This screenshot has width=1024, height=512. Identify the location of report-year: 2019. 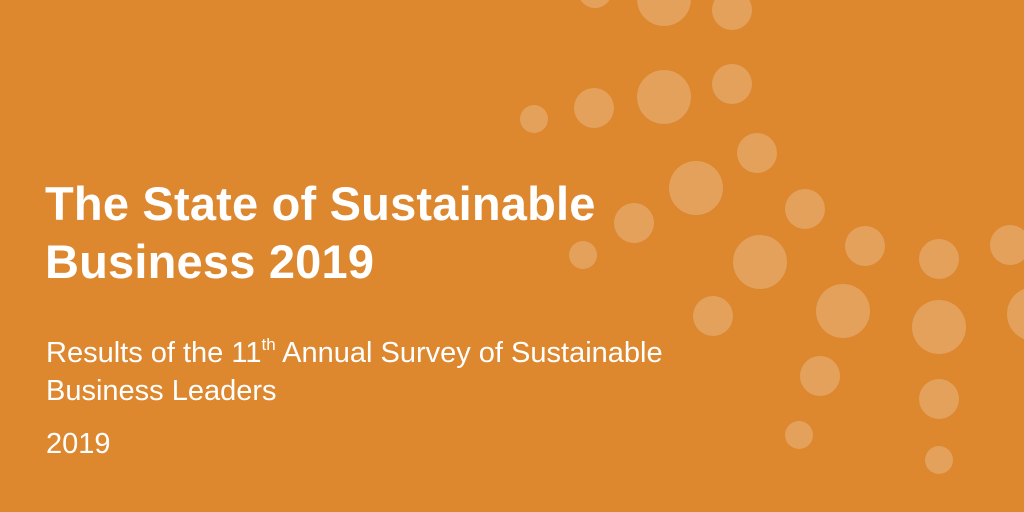
(78, 444).